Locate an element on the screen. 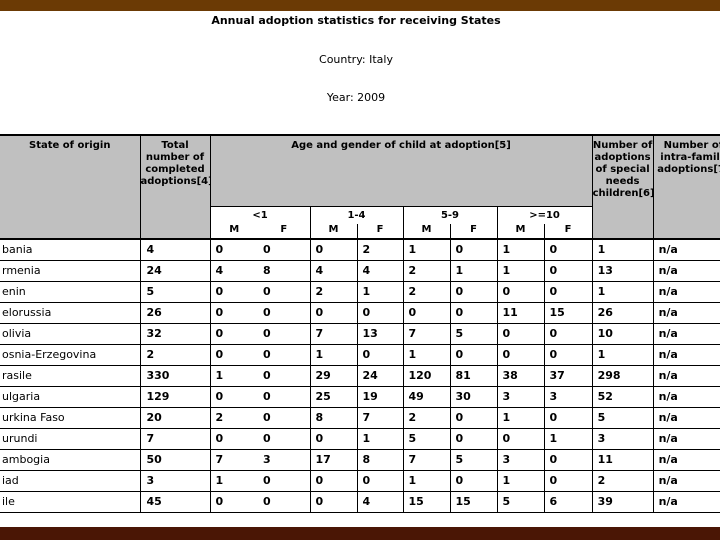 This screenshot has width=720, height=540. age-f-10-plus-cell: 1 is located at coordinates (568, 438).